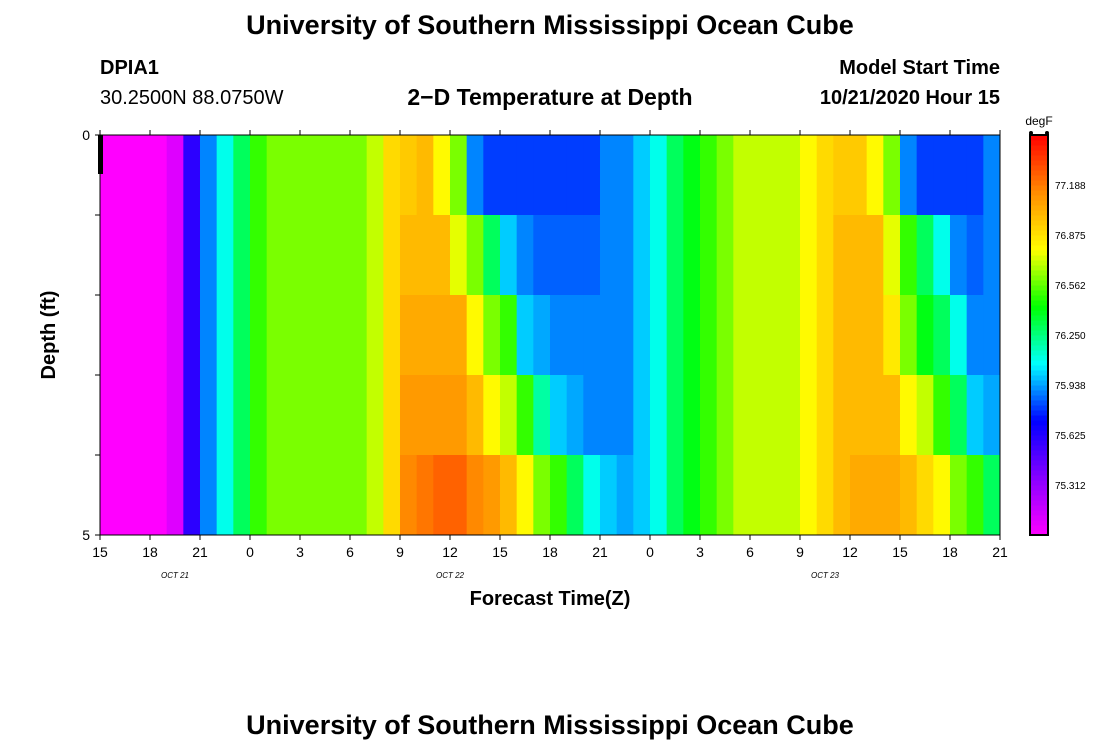  What do you see at coordinates (1039, 333) in the screenshot?
I see `colorbar` at bounding box center [1039, 333].